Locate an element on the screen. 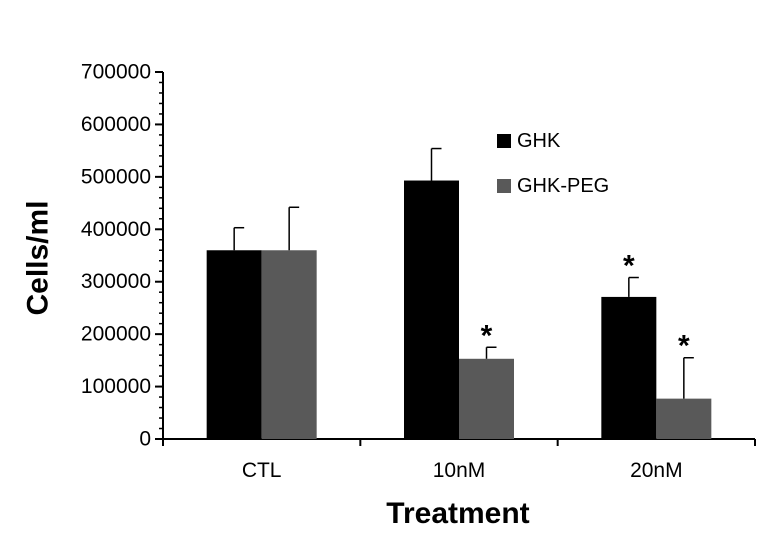  y-tick-label: 100000 is located at coordinates (116, 386).